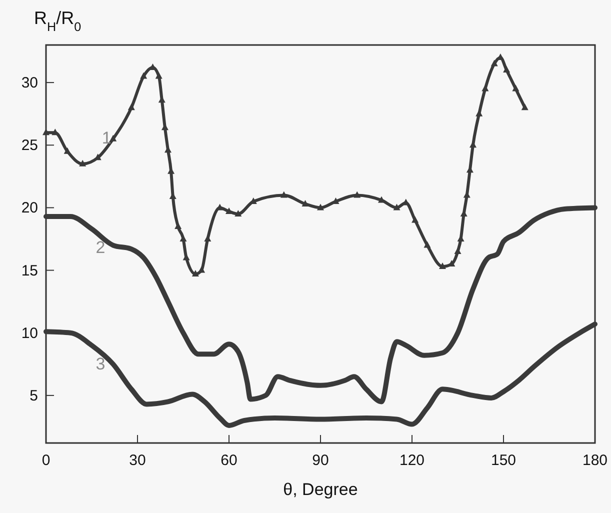 This screenshot has width=611, height=513. What do you see at coordinates (412, 460) in the screenshot?
I see `x-tick-label: 120` at bounding box center [412, 460].